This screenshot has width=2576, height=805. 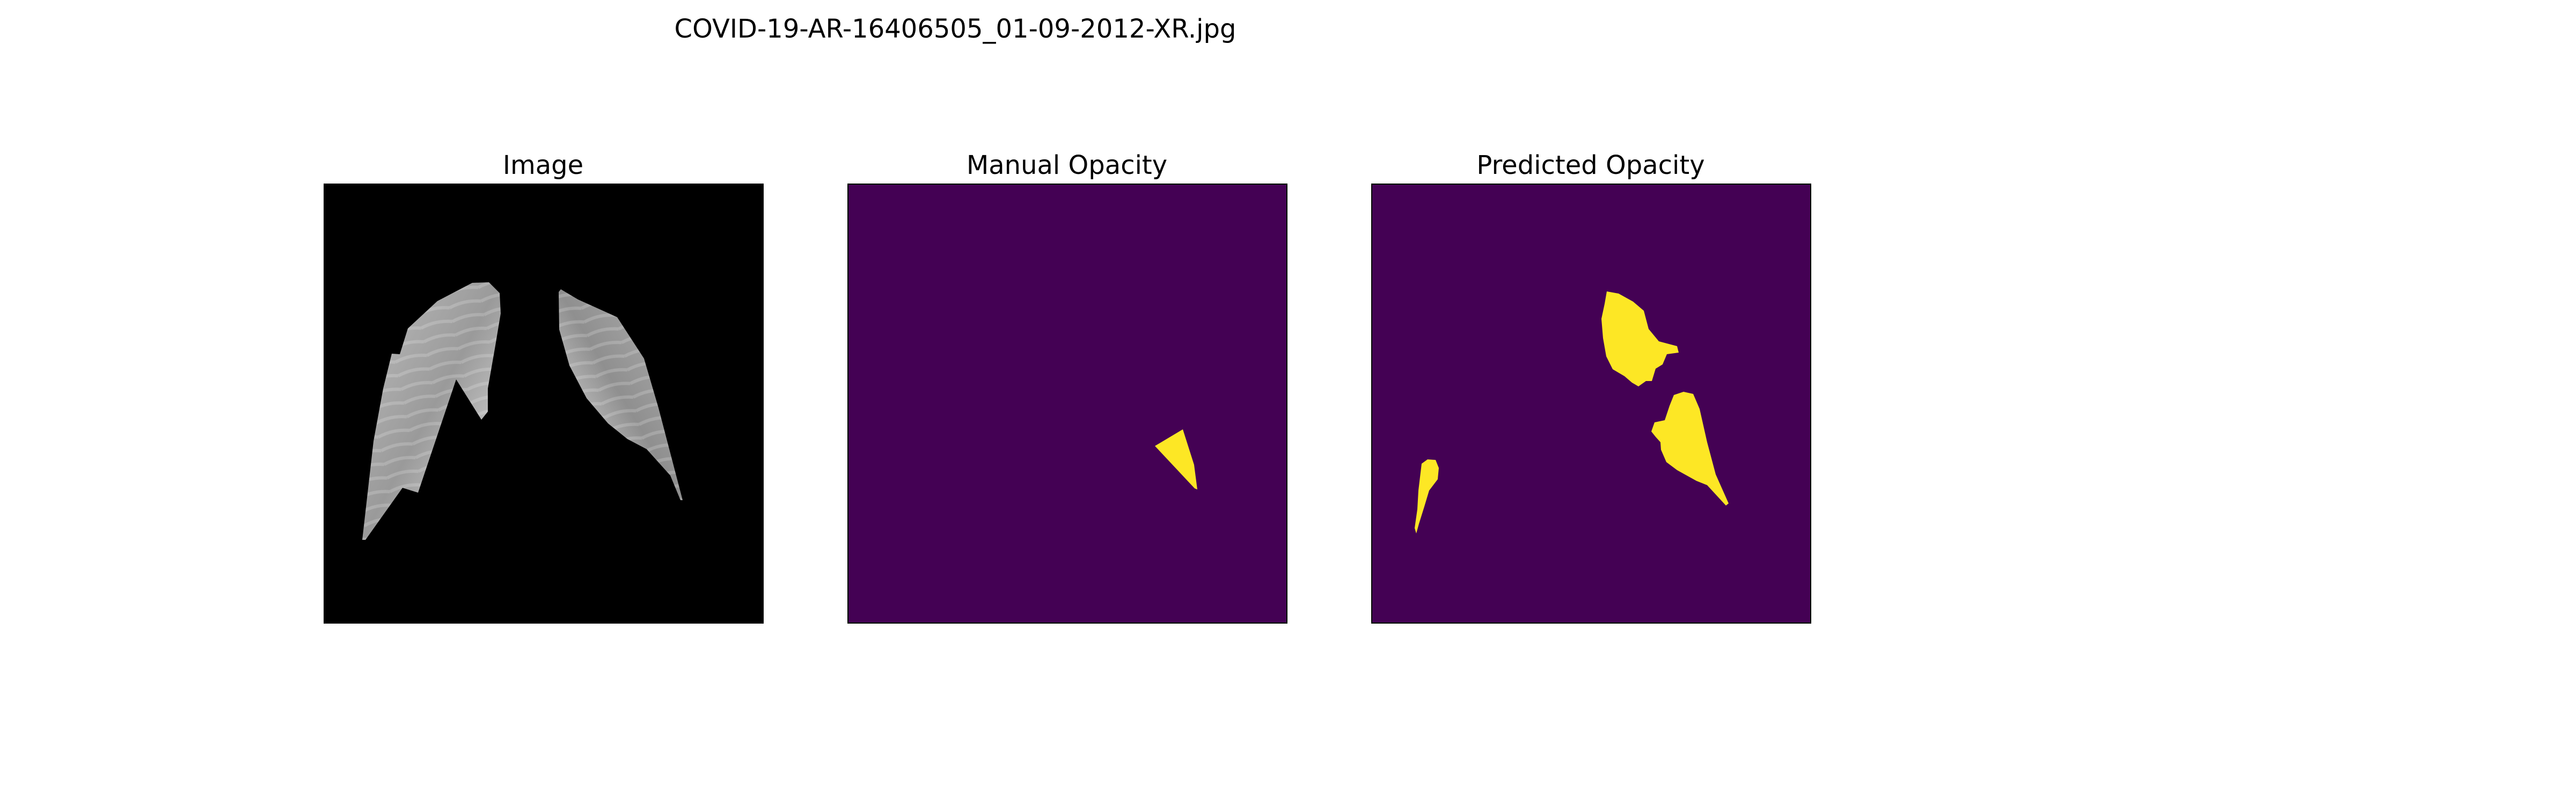 I want to click on image-panel-title: Image, so click(x=543, y=165).